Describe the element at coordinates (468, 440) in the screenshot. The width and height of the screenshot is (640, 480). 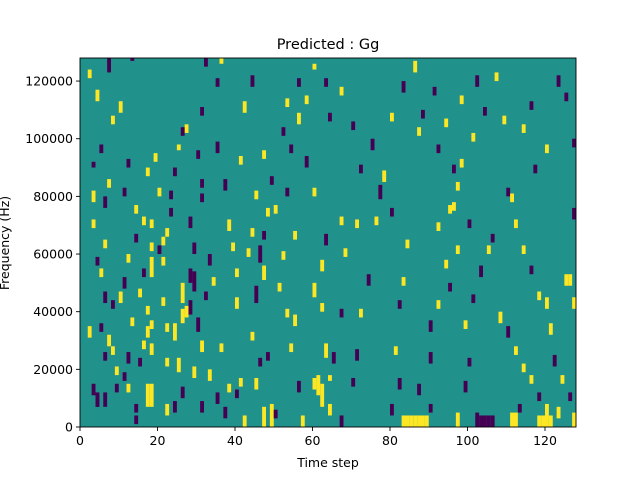
I see `x-tick-label: 100` at that location.